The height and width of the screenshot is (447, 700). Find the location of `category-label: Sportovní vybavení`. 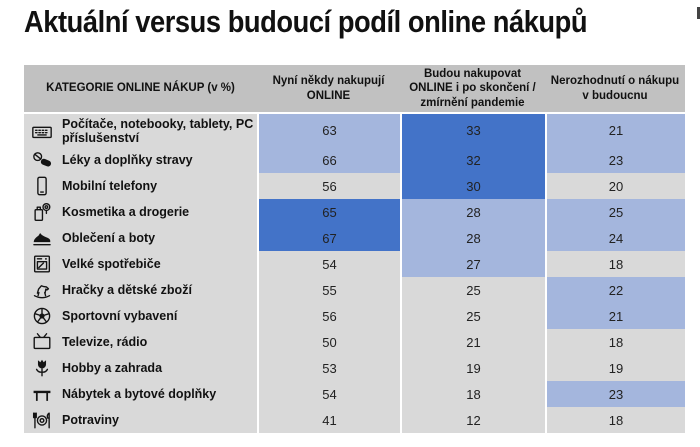

category-label: Sportovní vybavení is located at coordinates (120, 316).